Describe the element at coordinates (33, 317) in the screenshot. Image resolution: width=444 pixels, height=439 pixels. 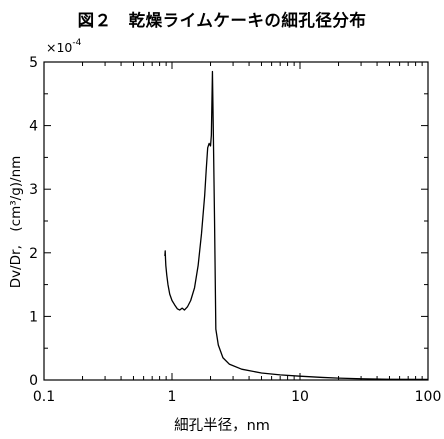
I see `y-tick-label: 1` at that location.